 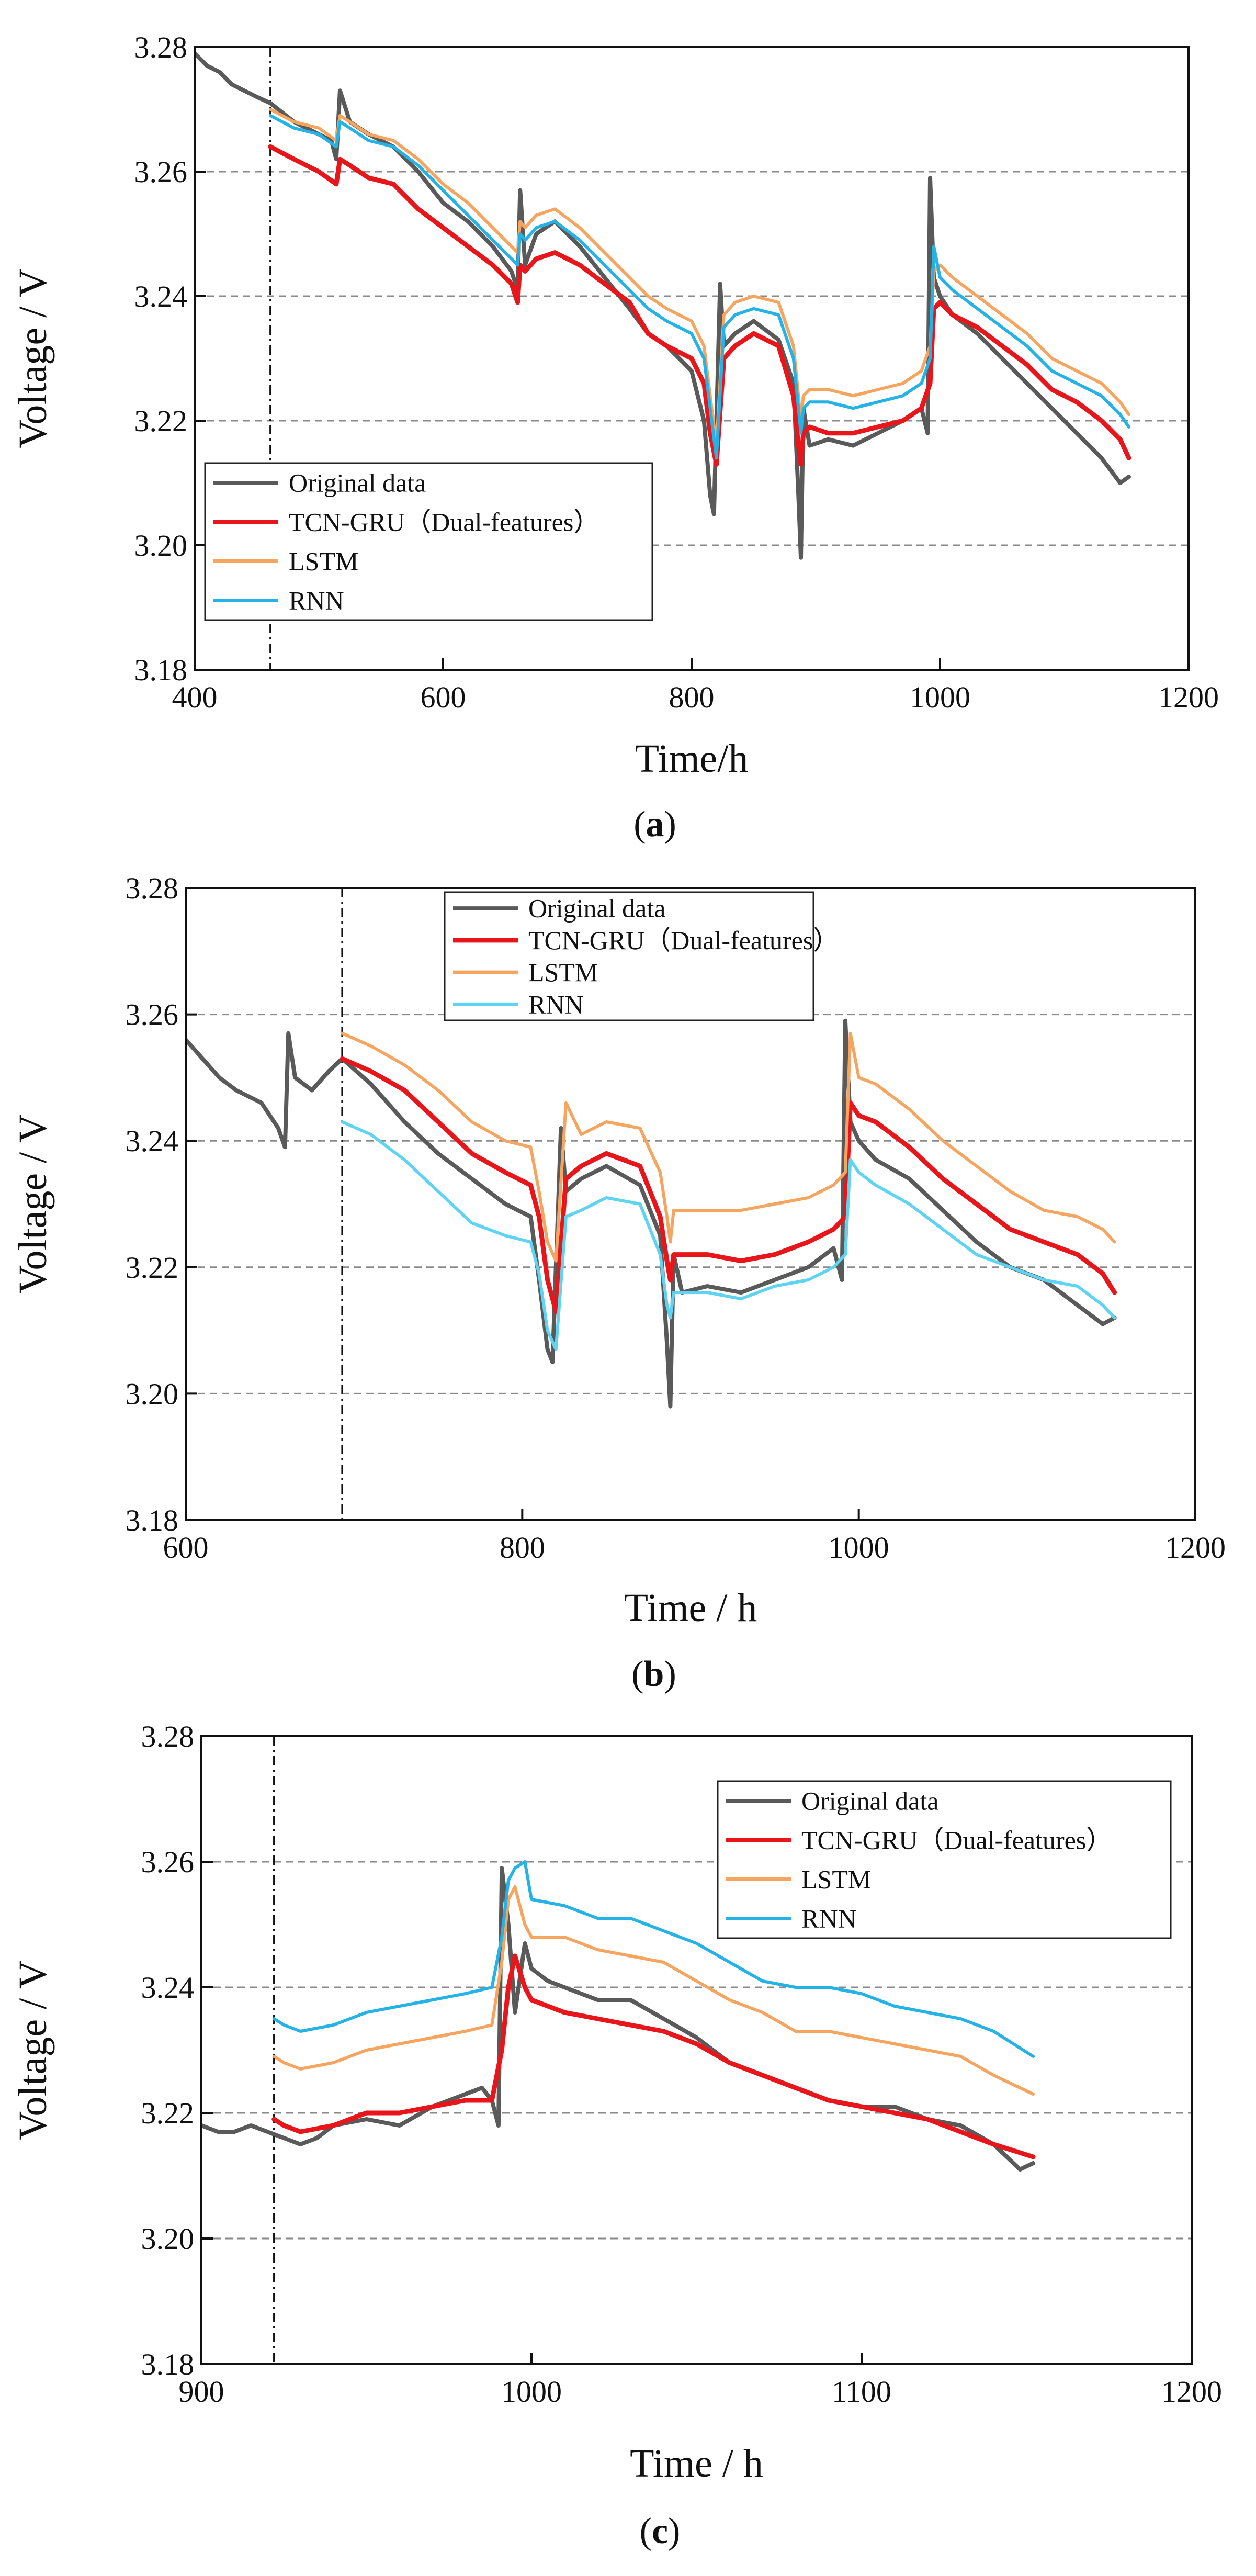 I want to click on x-tick-label: 900, so click(x=201, y=2392).